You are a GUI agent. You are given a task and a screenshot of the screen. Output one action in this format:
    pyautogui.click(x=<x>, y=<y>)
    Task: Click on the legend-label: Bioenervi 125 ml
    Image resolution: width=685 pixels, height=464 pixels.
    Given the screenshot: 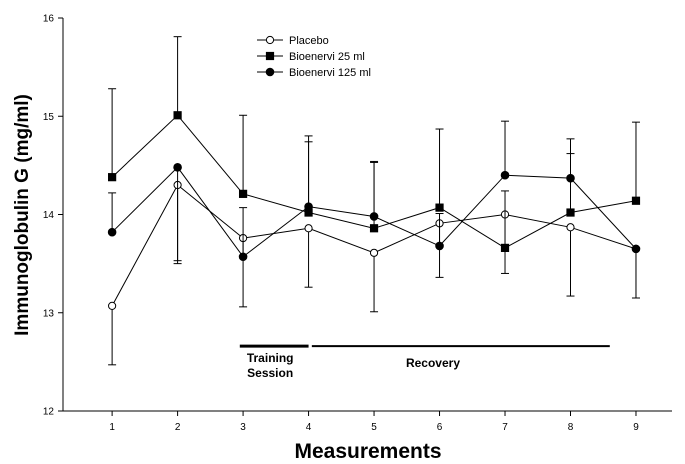 What is the action you would take?
    pyautogui.click(x=330, y=73)
    